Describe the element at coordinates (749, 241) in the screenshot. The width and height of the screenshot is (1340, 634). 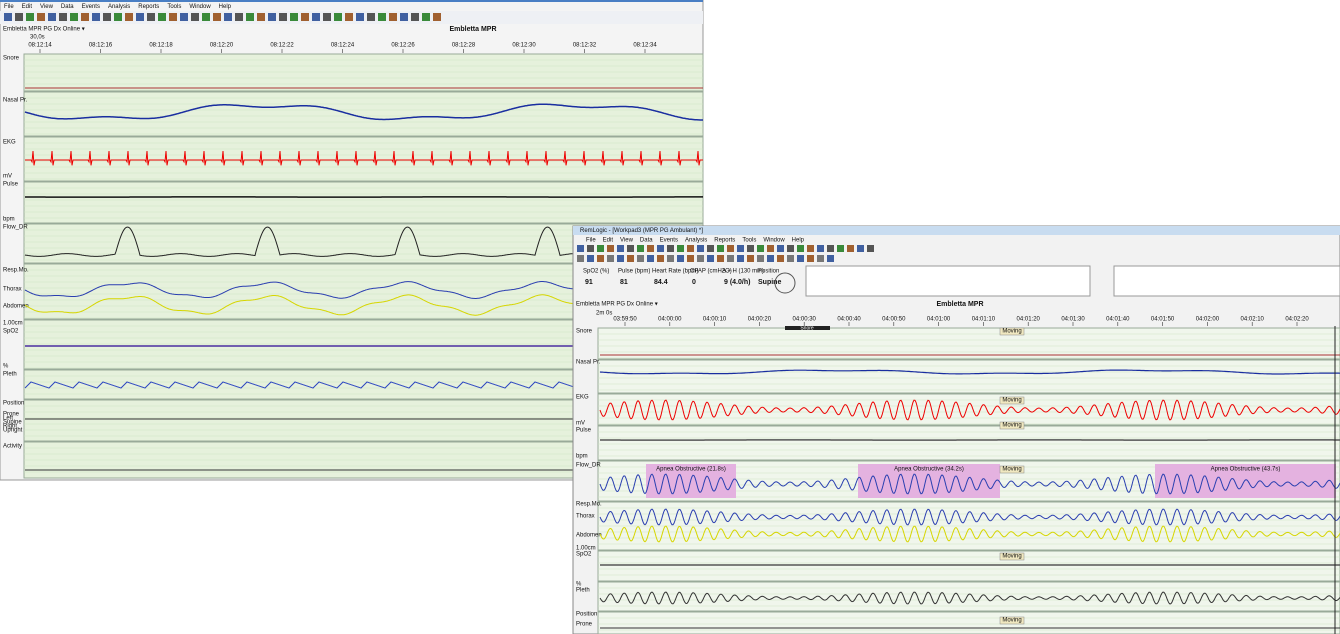
I see `menu-item: Tools` at that location.